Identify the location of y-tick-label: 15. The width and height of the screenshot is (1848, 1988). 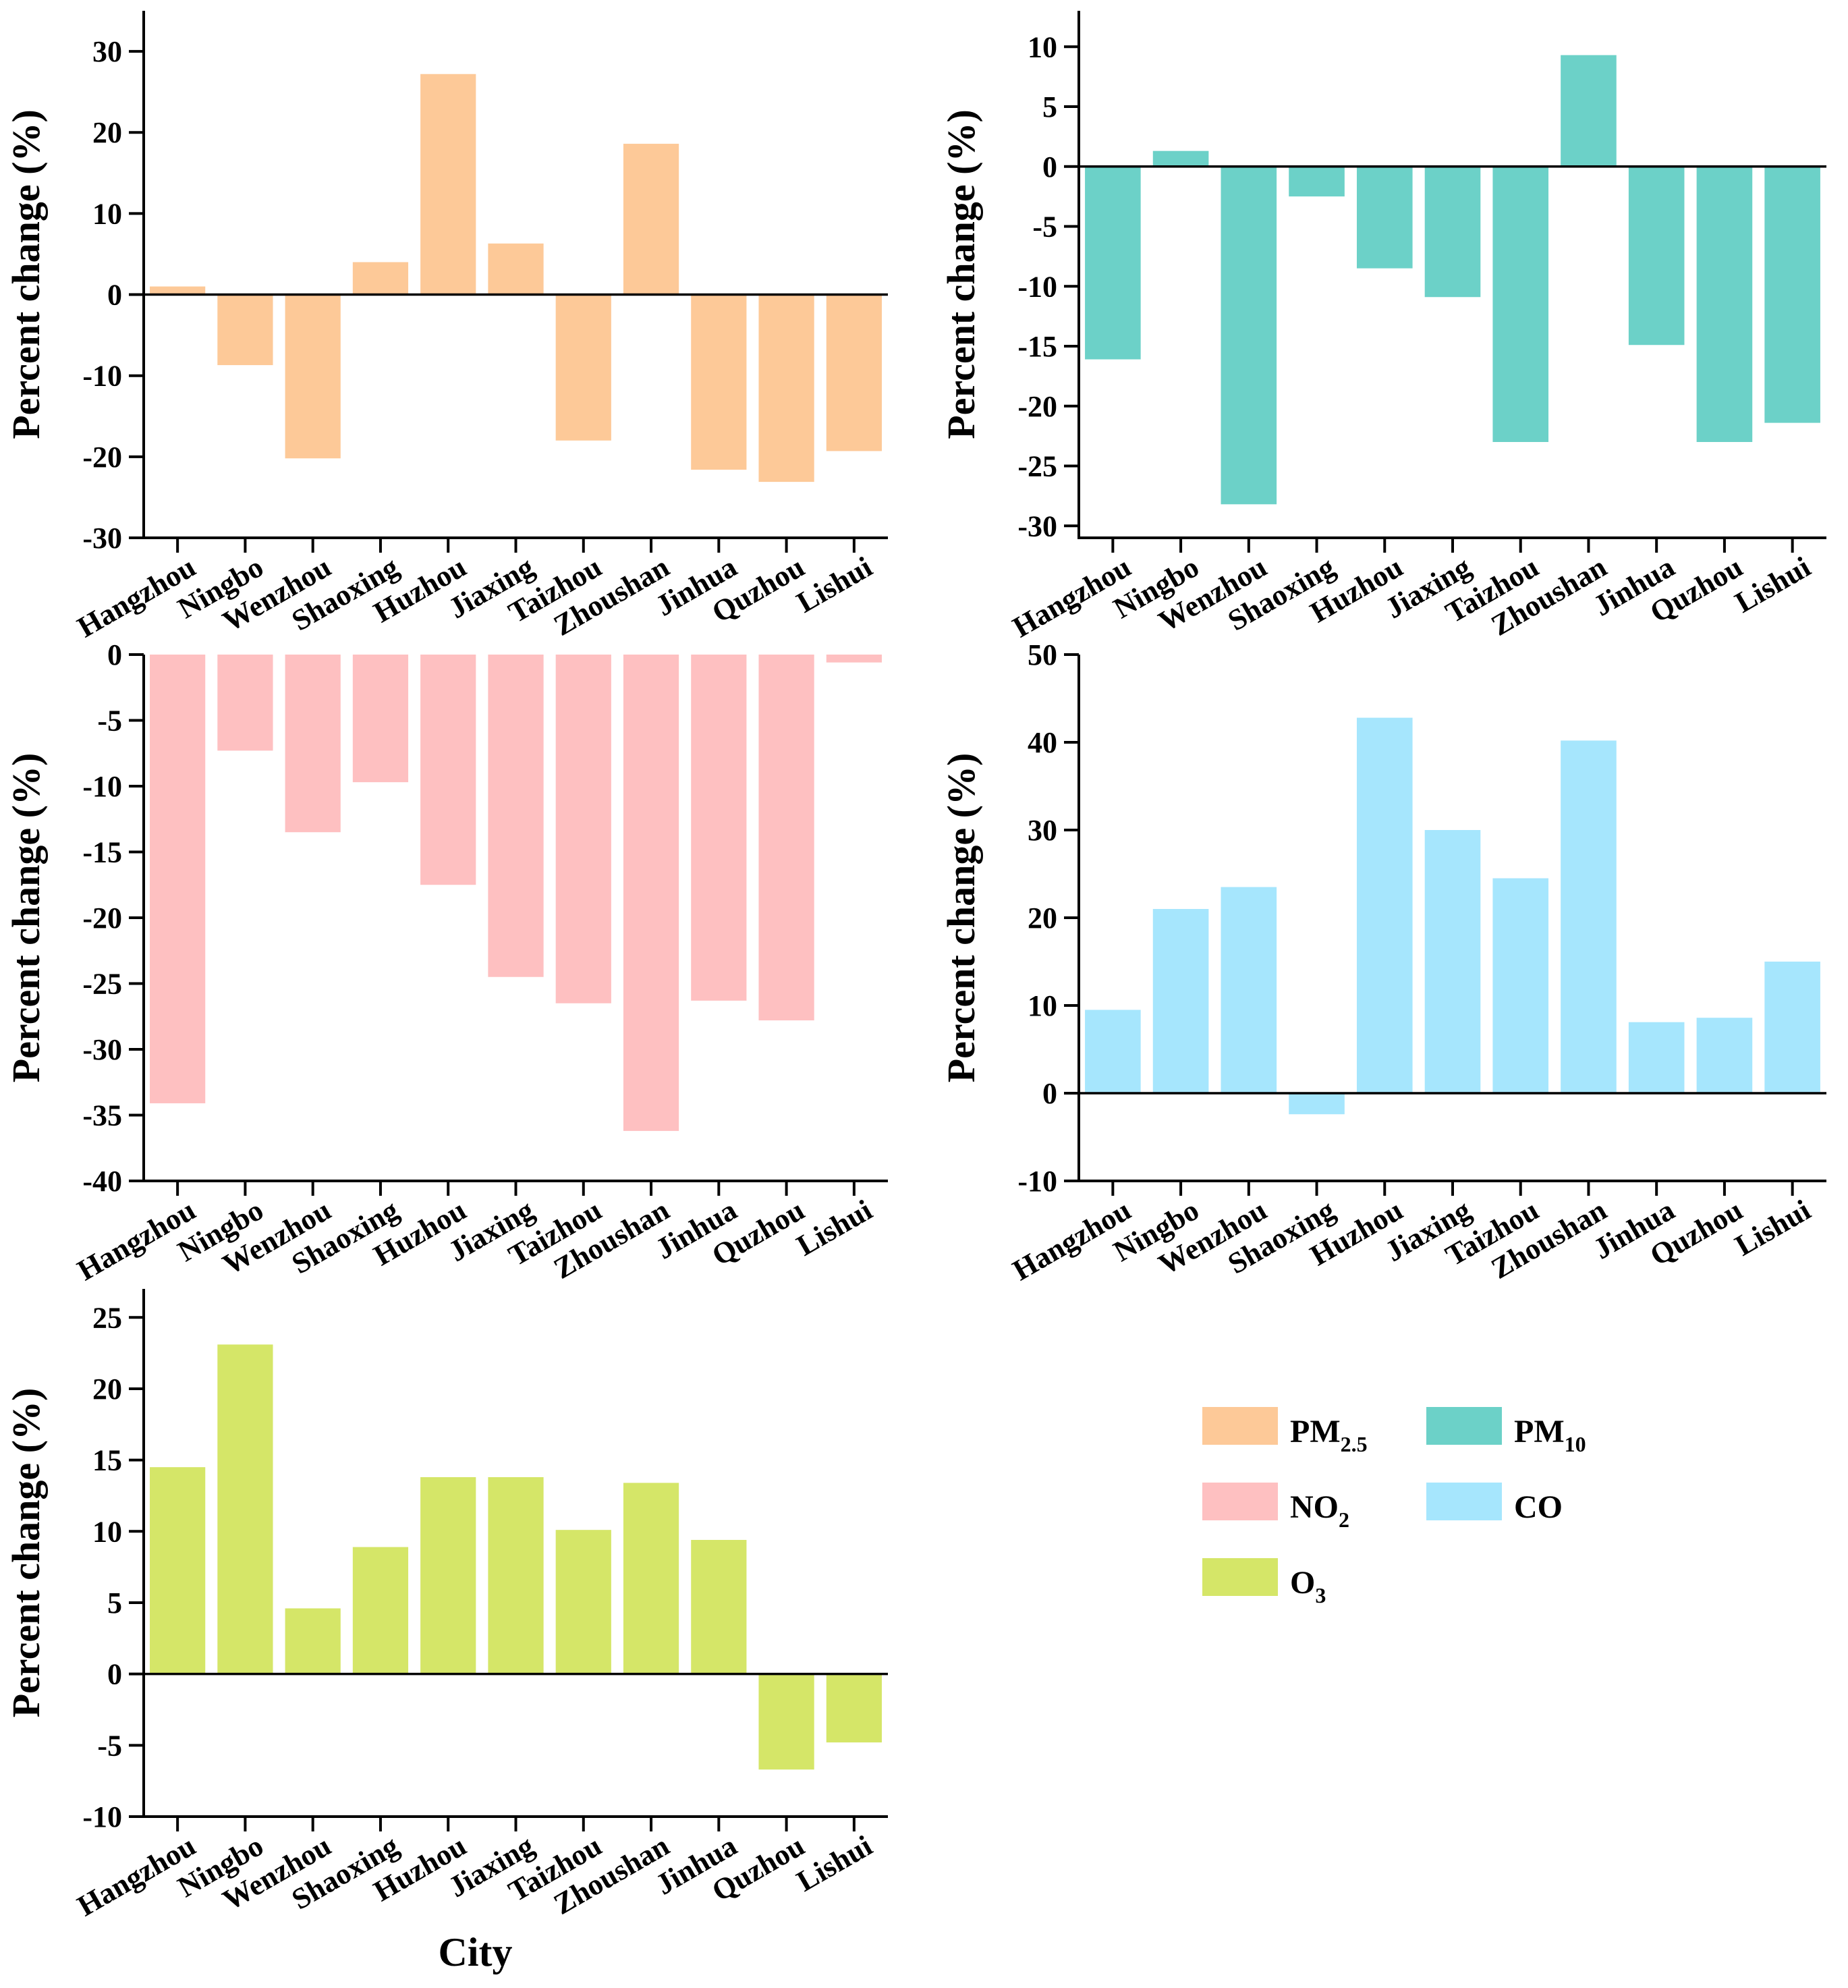
(107, 1460).